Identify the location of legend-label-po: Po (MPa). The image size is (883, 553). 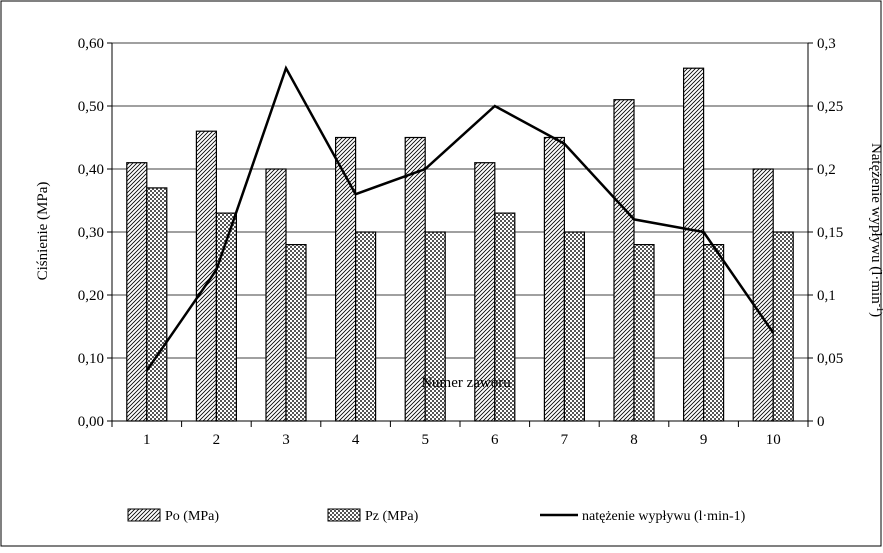
(192, 516).